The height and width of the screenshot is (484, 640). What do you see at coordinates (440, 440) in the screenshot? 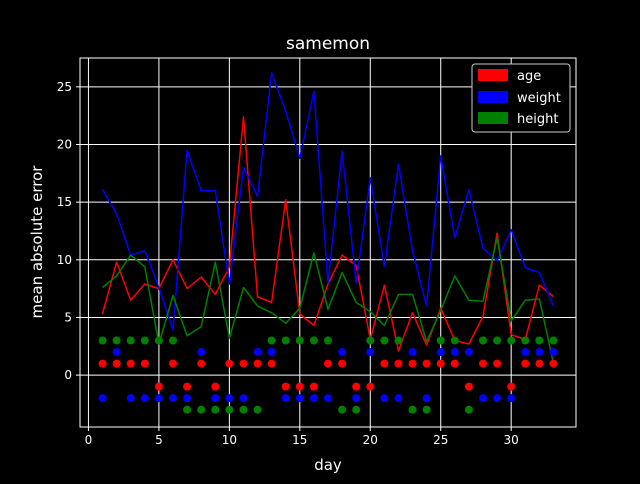
I see `x-tick-label: 25` at bounding box center [440, 440].